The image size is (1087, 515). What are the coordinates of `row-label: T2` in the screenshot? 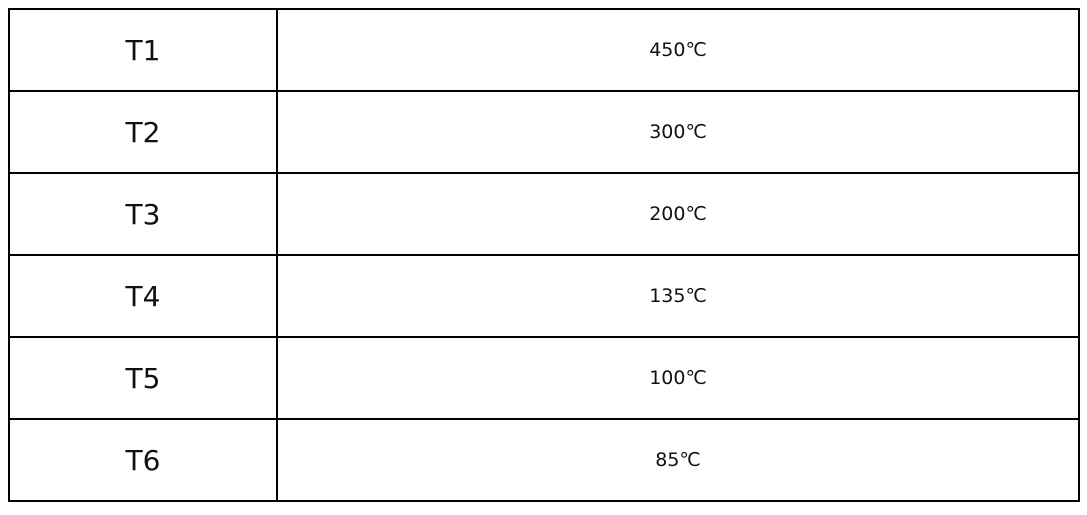 It's located at (143, 132).